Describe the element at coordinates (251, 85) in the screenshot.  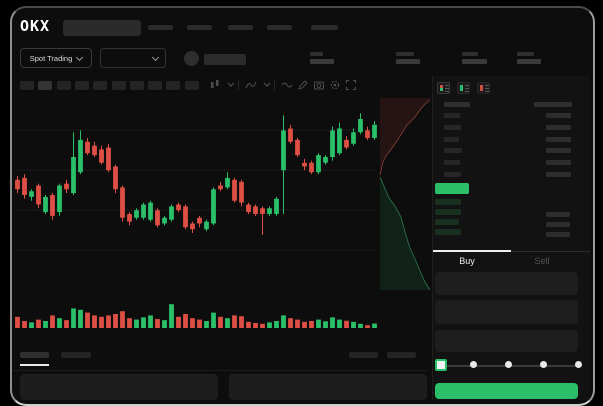
I see `indicator-icon` at that location.